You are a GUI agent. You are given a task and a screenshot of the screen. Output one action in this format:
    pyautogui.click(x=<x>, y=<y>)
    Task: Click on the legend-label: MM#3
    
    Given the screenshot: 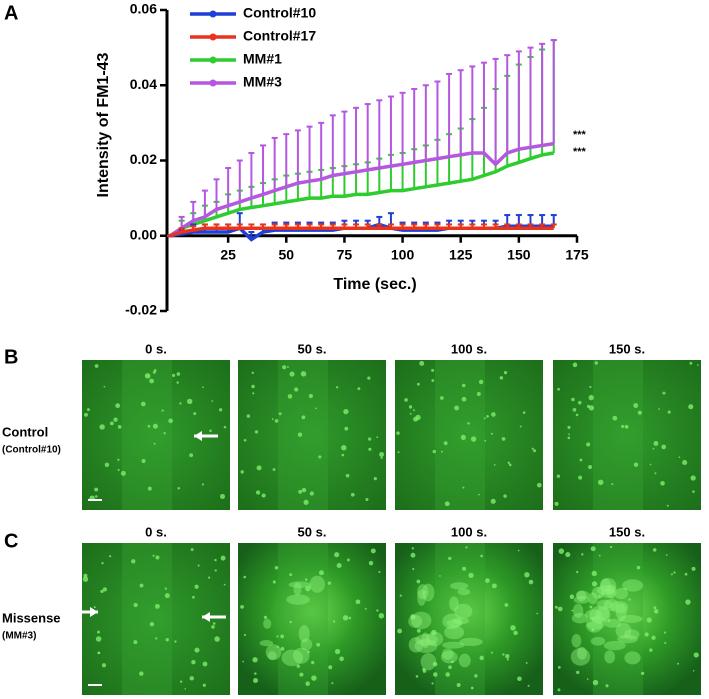 What is the action you would take?
    pyautogui.click(x=262, y=82)
    